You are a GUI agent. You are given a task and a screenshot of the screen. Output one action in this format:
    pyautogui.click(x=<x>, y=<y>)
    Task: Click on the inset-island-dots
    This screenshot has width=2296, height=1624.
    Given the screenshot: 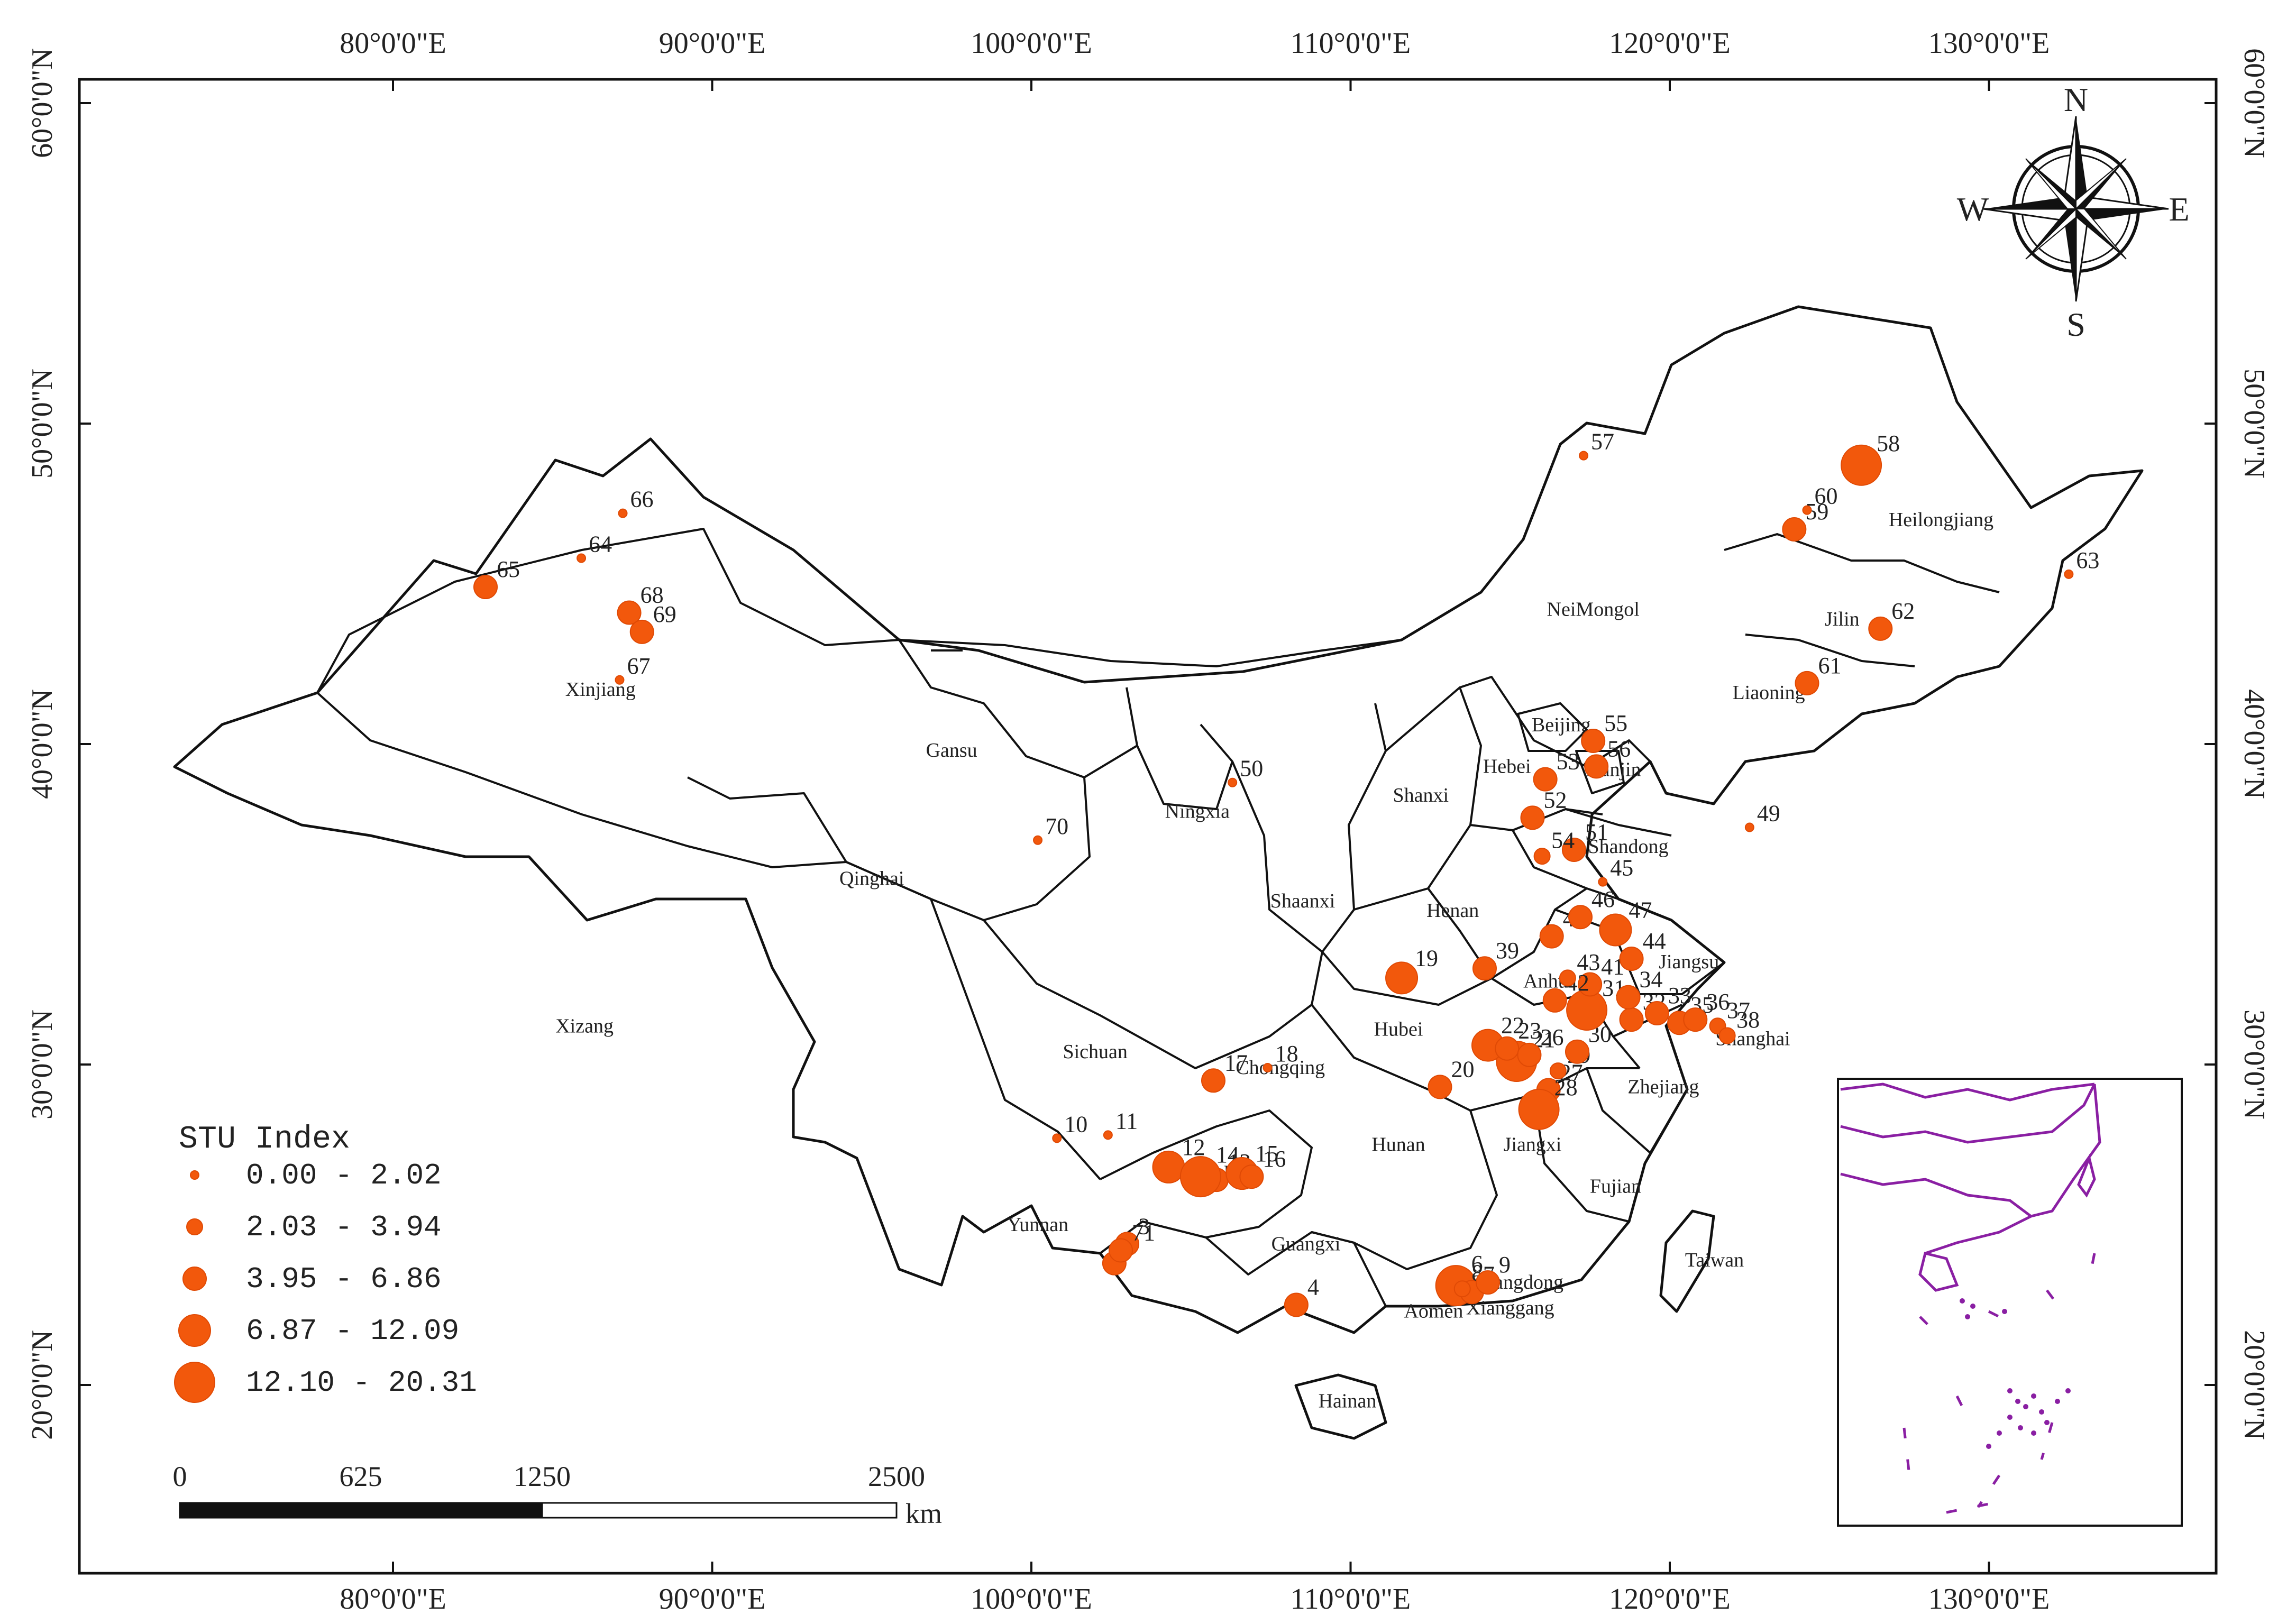 What is the action you would take?
    pyautogui.click(x=2015, y=1373)
    